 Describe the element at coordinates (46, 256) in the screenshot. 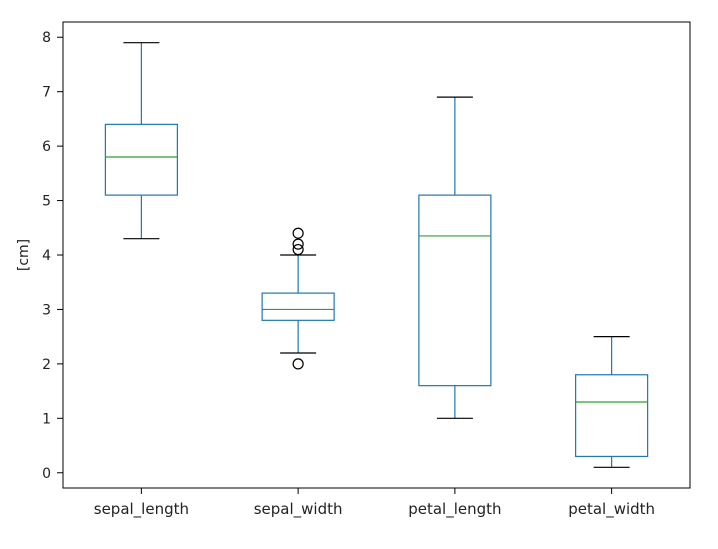

I see `y-tick-label: 4` at that location.